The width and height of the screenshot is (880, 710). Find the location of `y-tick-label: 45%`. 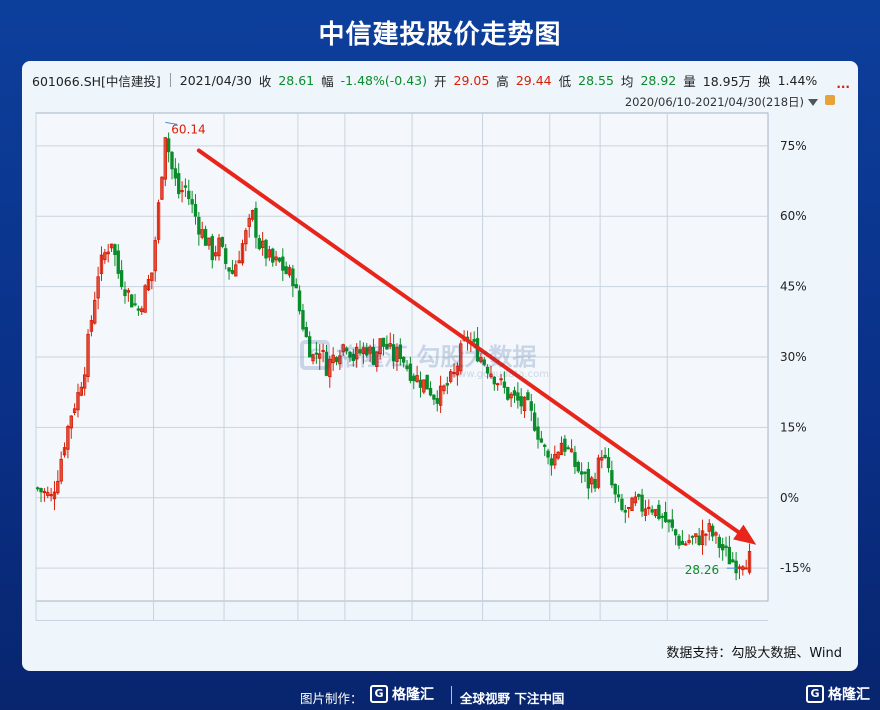

y-tick-label: 45% is located at coordinates (793, 287).